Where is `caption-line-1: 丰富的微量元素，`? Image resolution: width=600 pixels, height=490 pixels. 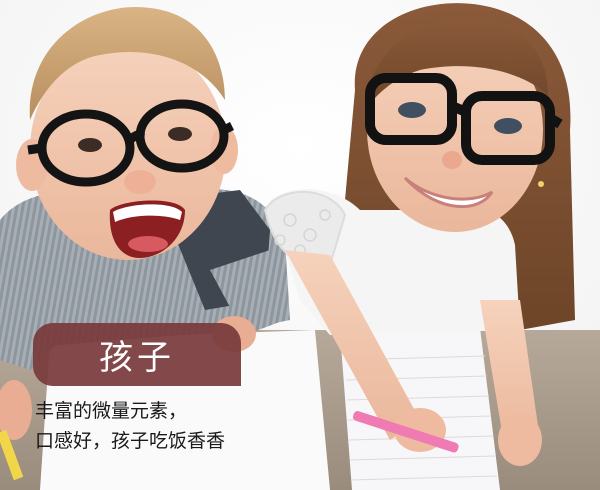
caption-line-1: 丰富的微量元素， is located at coordinates (111, 411).